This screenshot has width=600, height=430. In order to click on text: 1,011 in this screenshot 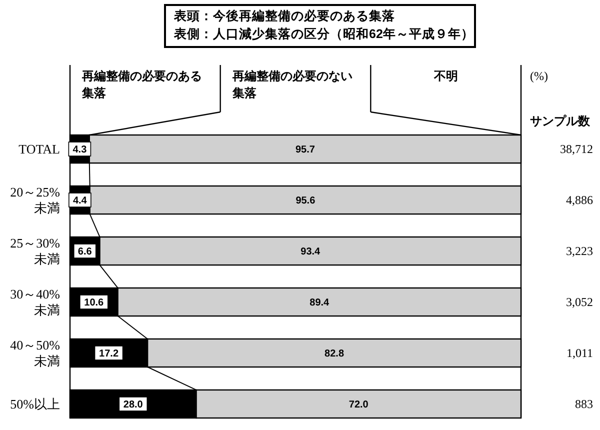, I will do `click(579, 353)`.